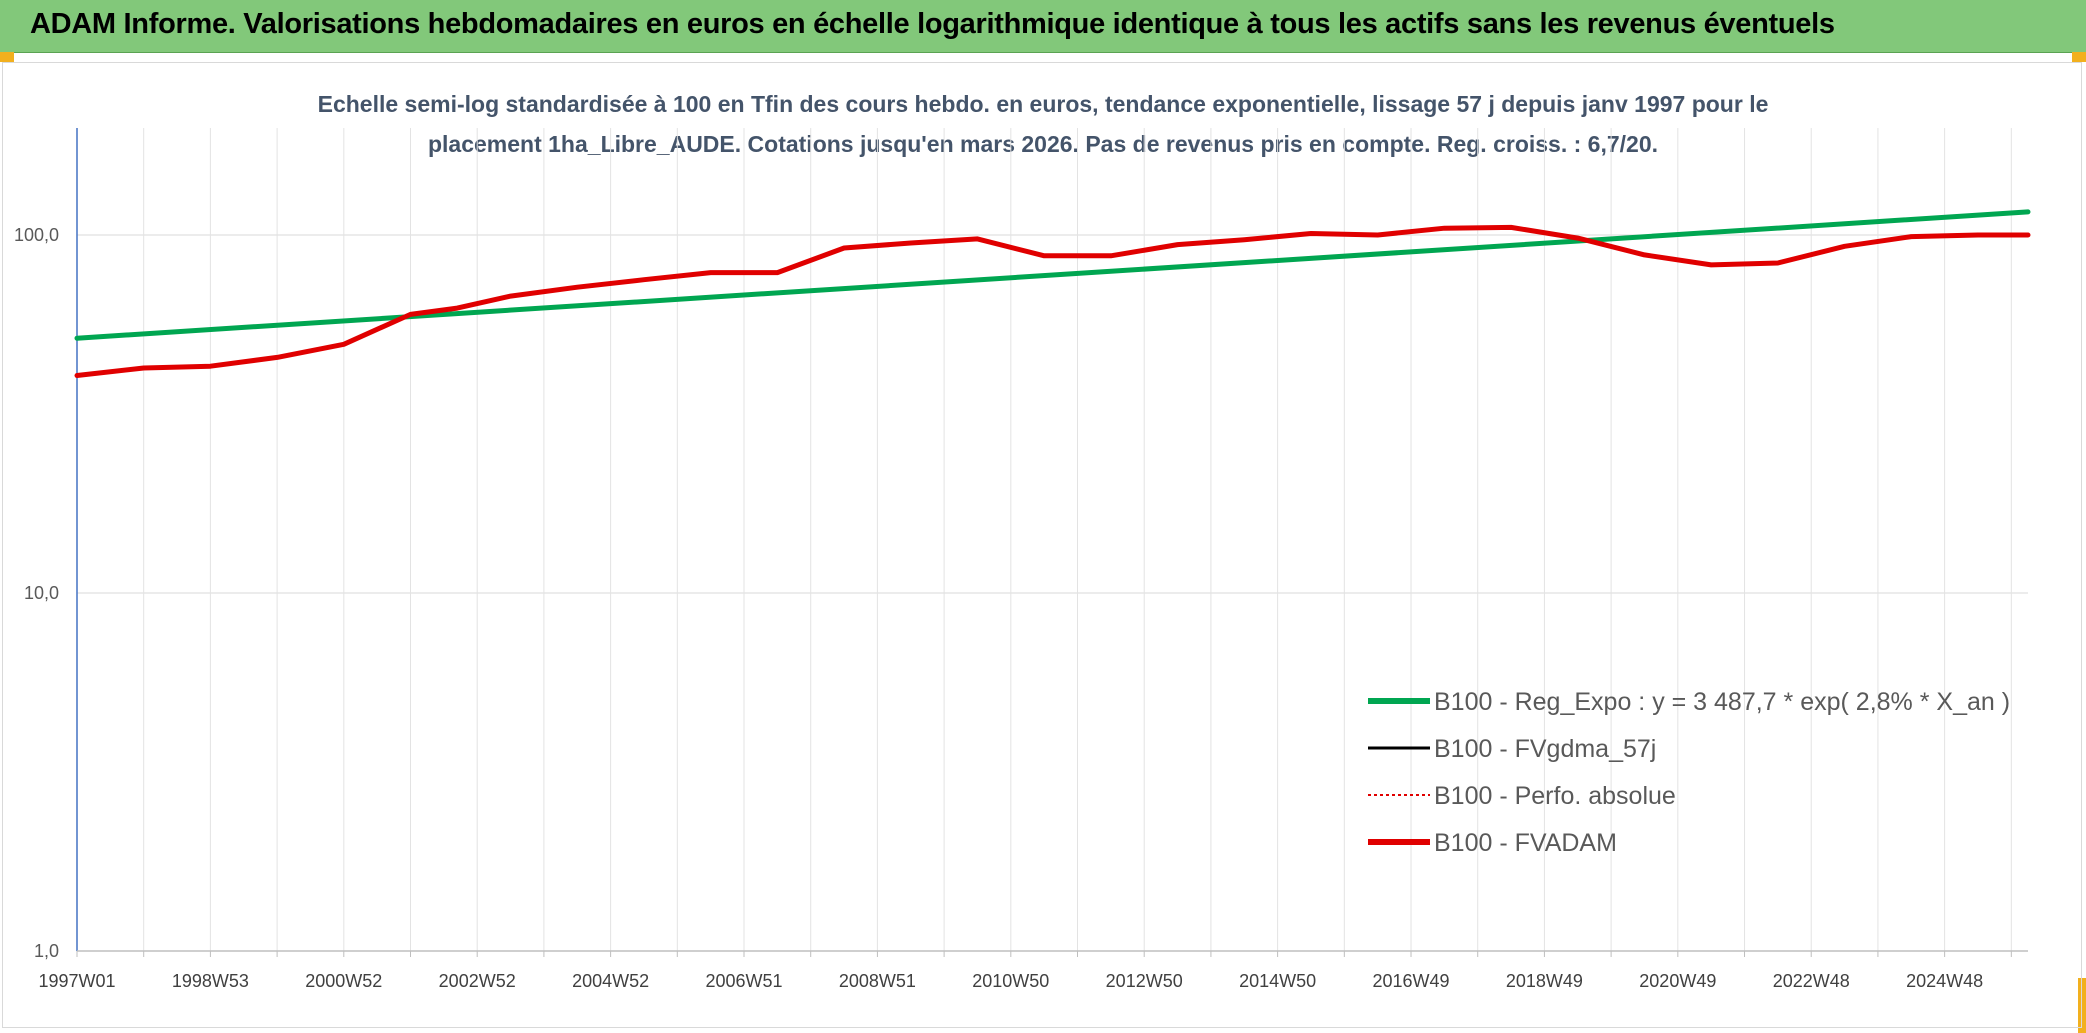 The height and width of the screenshot is (1033, 2086). What do you see at coordinates (2082, 1005) in the screenshot?
I see `corner-accent-bottom-right` at bounding box center [2082, 1005].